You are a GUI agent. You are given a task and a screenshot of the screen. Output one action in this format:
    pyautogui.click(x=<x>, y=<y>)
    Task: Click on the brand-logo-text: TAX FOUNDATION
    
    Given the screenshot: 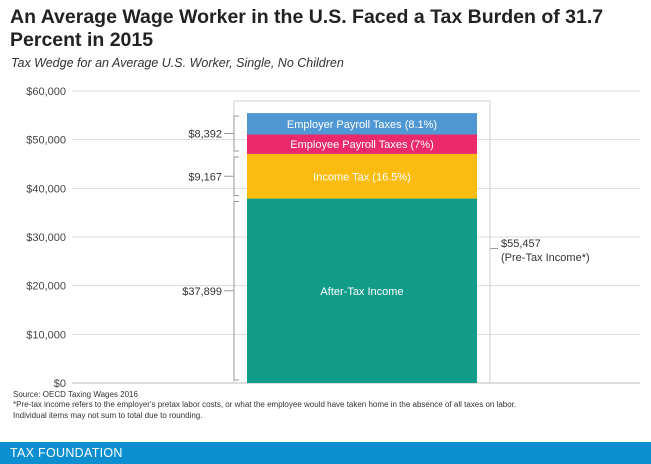 What is the action you would take?
    pyautogui.click(x=66, y=453)
    